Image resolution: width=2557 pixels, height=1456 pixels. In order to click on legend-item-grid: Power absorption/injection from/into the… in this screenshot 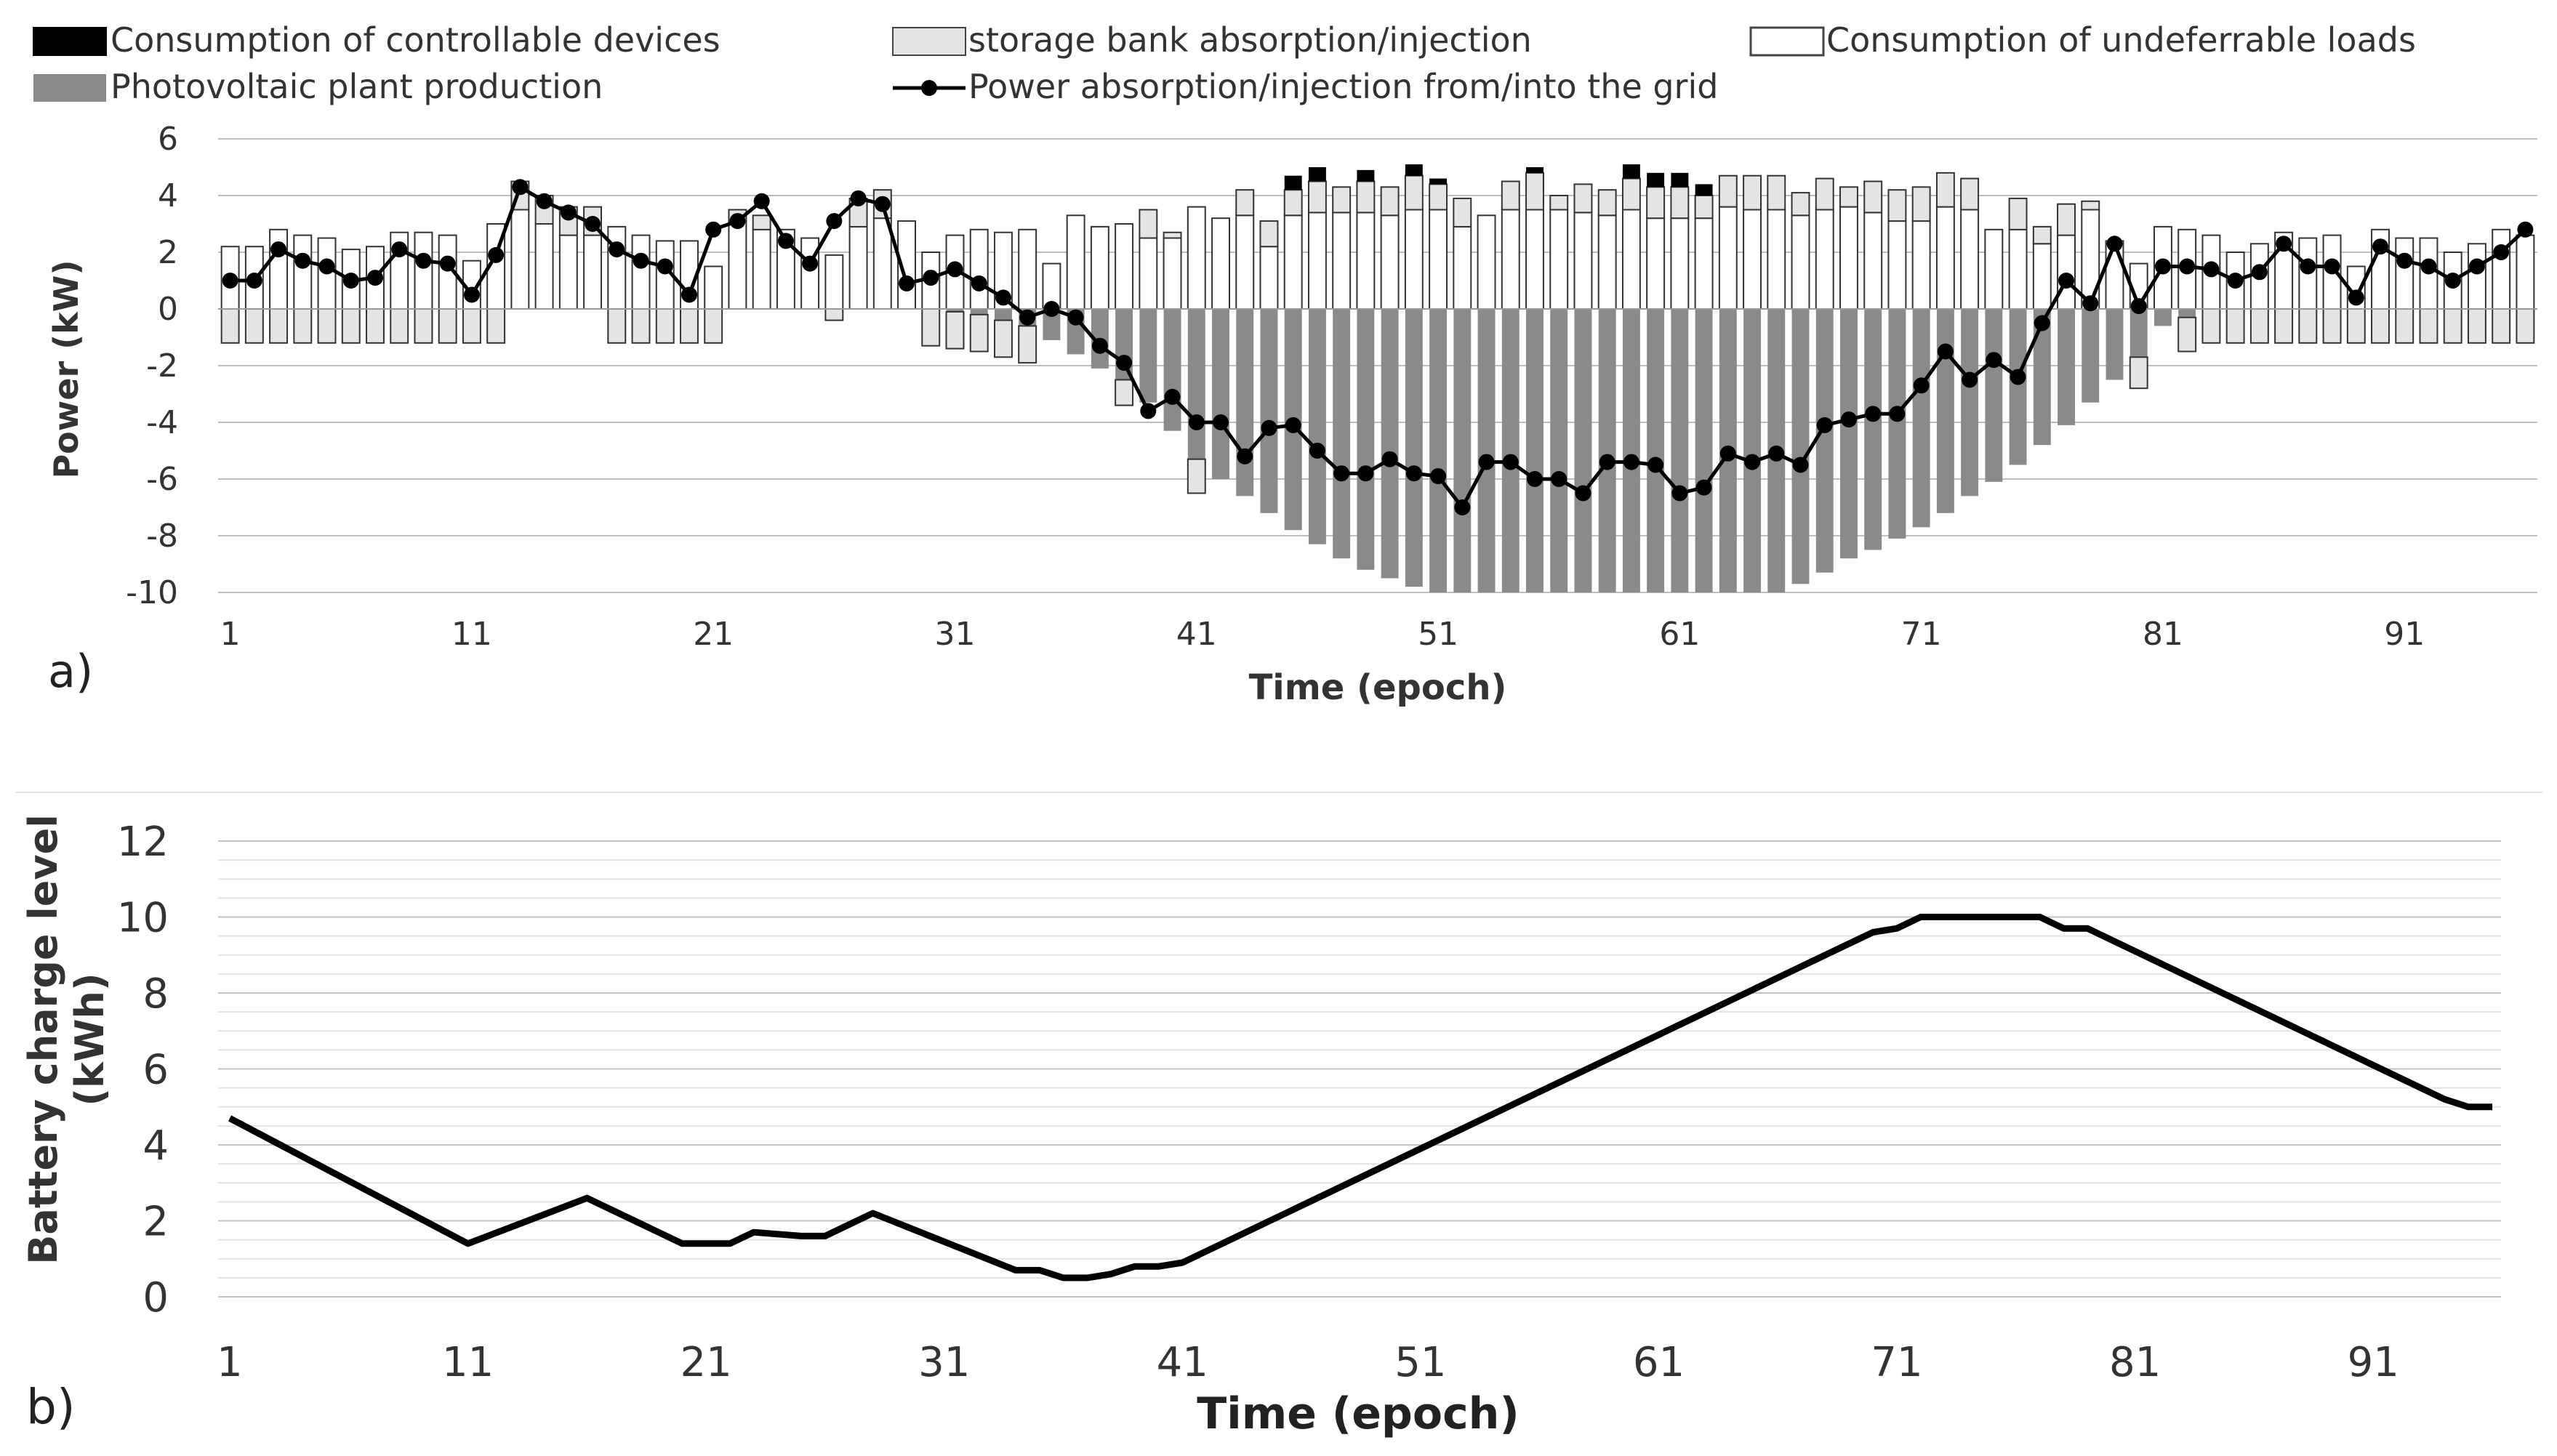, I will do `click(1305, 86)`.